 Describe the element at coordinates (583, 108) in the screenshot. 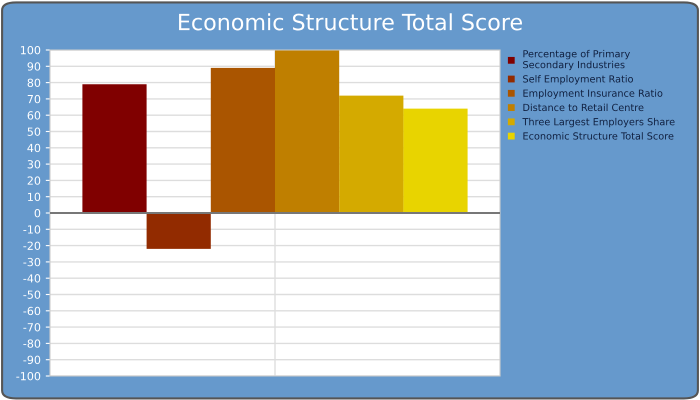

I see `legend-label: Distance to Retail Centre` at that location.